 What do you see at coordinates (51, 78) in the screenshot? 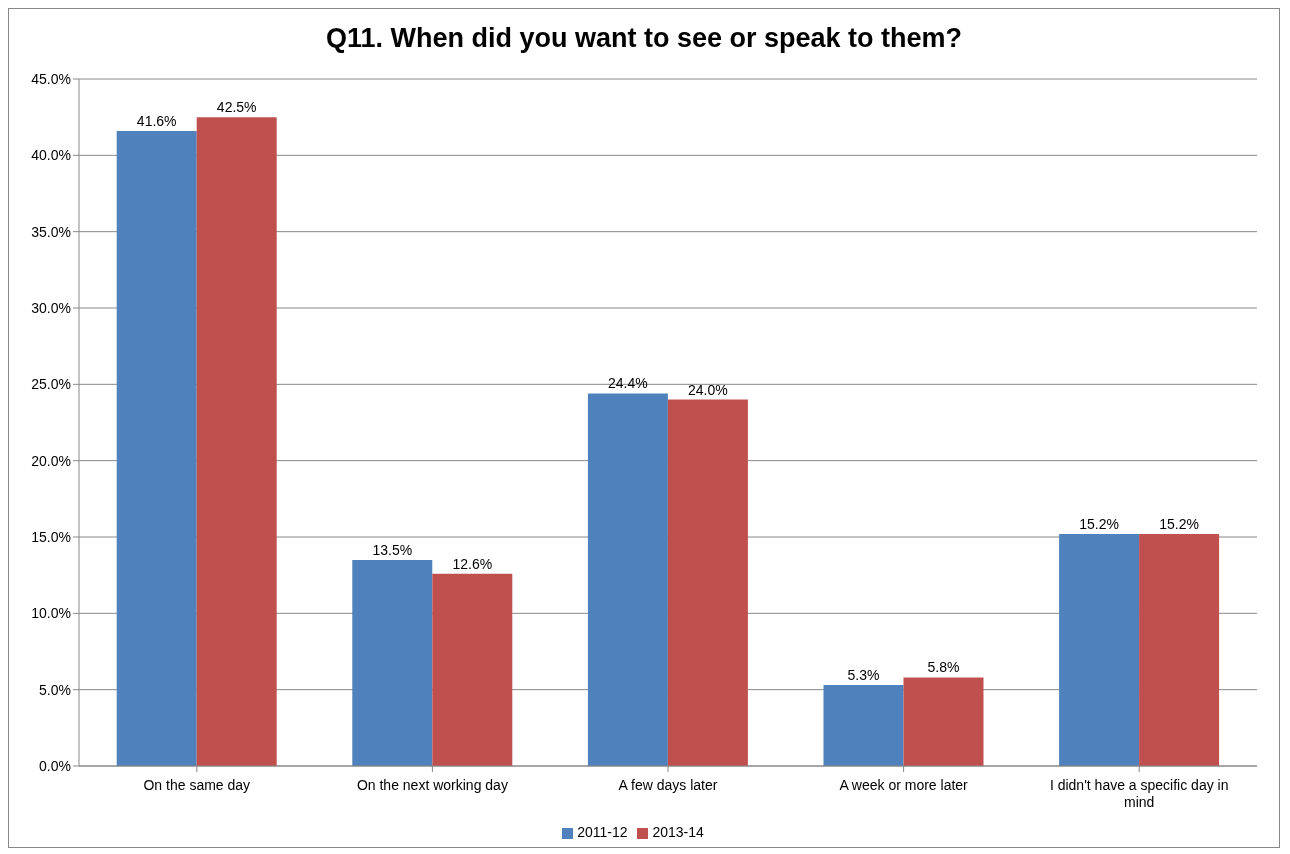
I see `y-tick-label: 45.0%` at bounding box center [51, 78].